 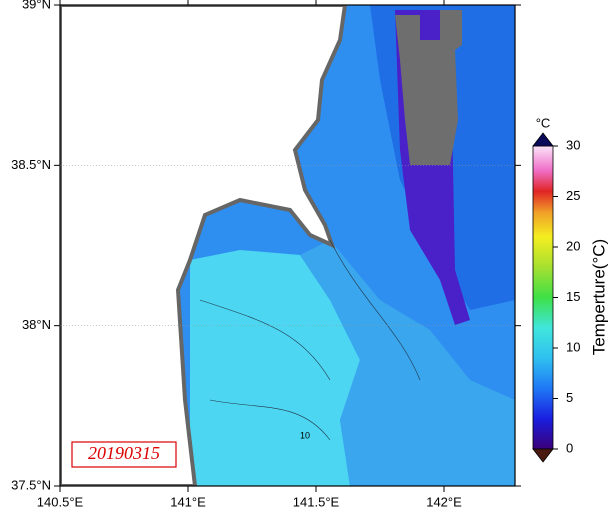 I want to click on colorbar-unit: °C, so click(x=543, y=122).